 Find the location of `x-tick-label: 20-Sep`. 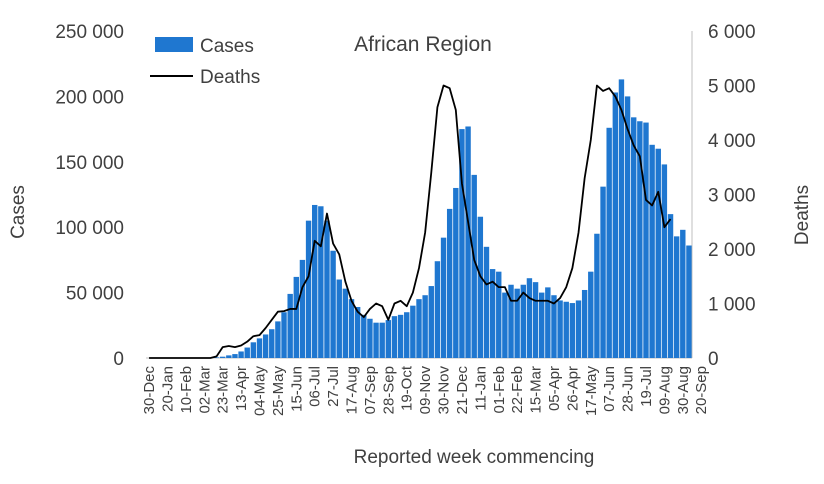

x-tick-label: 20-Sep is located at coordinates (701, 390).